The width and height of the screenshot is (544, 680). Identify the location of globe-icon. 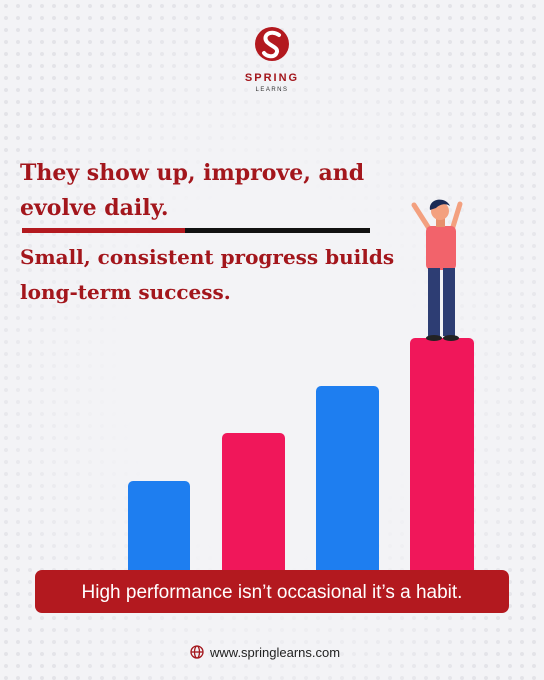
(197, 652).